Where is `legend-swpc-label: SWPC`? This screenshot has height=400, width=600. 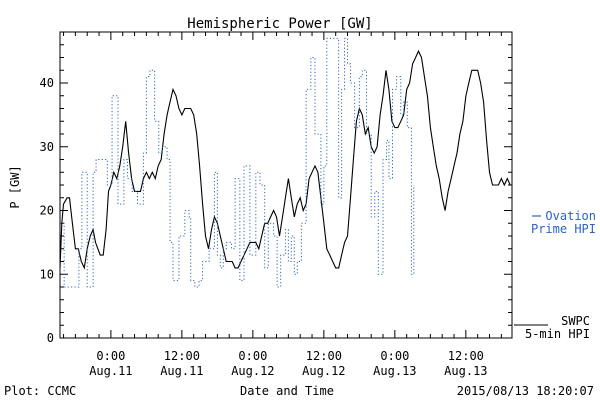 legend-swpc-label: SWPC is located at coordinates (575, 321).